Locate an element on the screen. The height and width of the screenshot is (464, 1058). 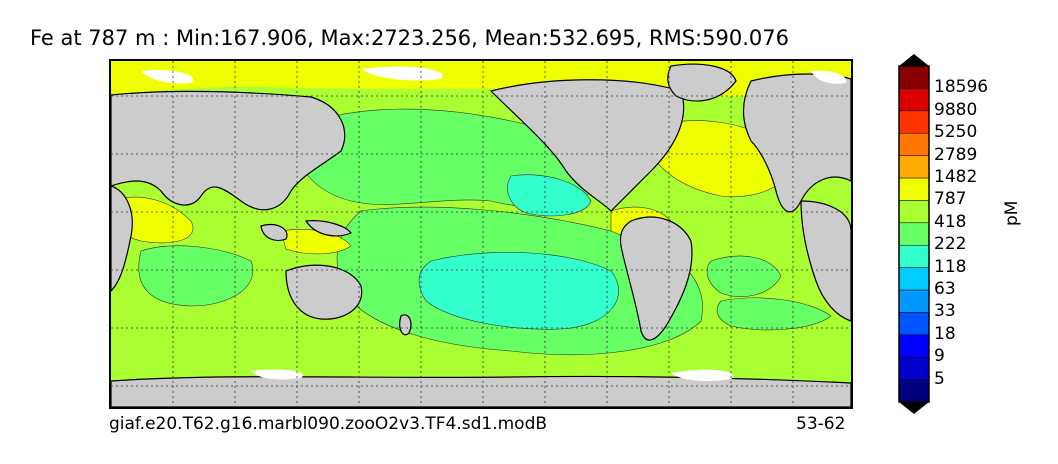
colorbar-border is located at coordinates (914, 234).